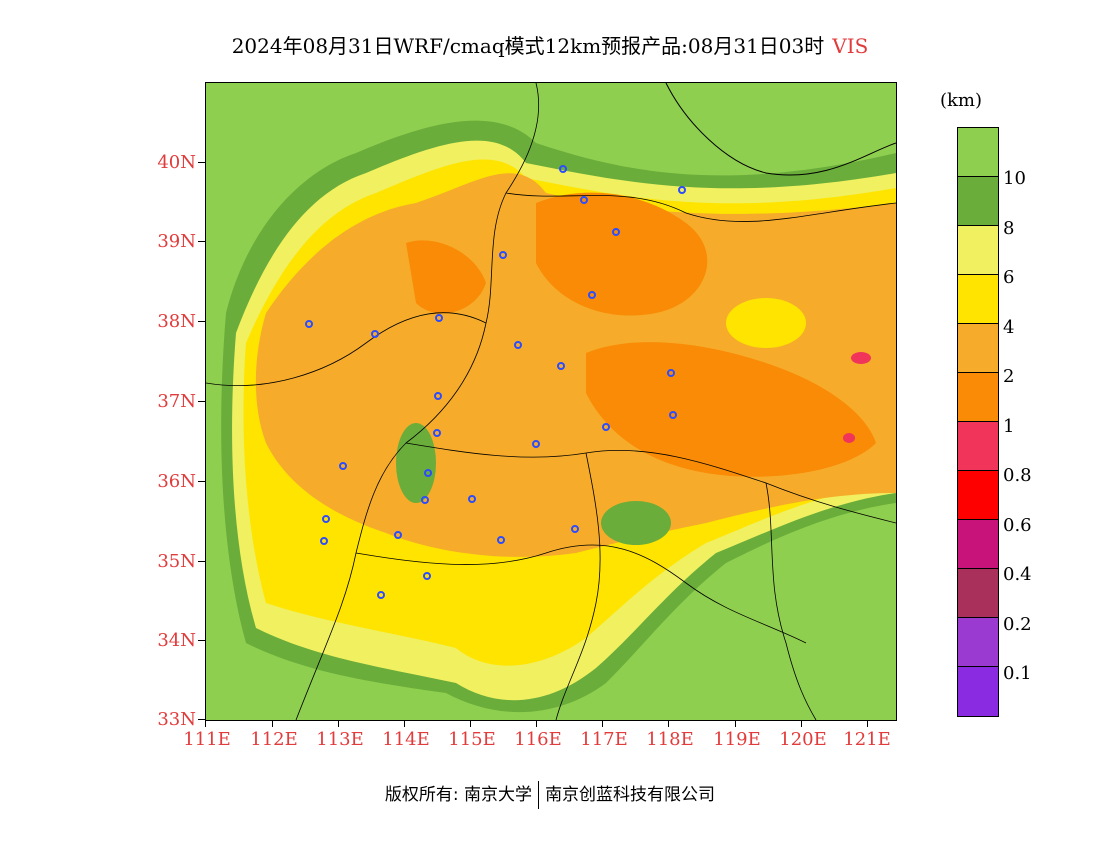 The width and height of the screenshot is (1100, 850). What do you see at coordinates (274, 739) in the screenshot?
I see `x-axis-label: 112E` at bounding box center [274, 739].